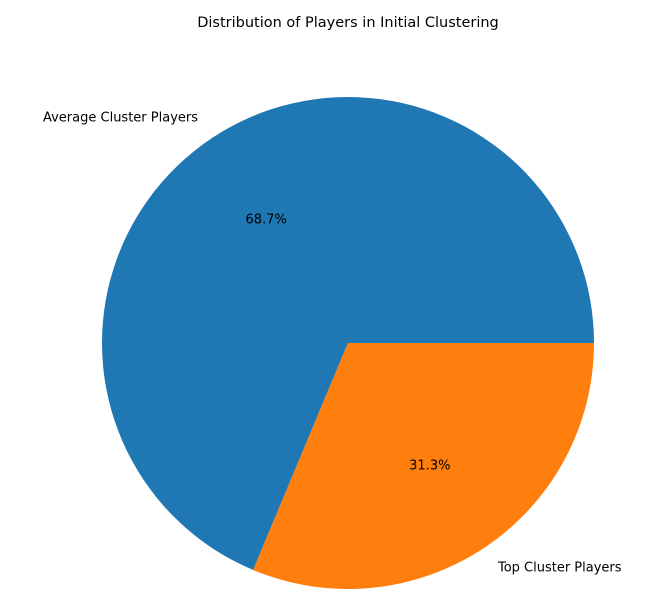 The width and height of the screenshot is (655, 601). What do you see at coordinates (429, 465) in the screenshot?
I see `slice-percent-top-cluster-players: 31.3%` at bounding box center [429, 465].